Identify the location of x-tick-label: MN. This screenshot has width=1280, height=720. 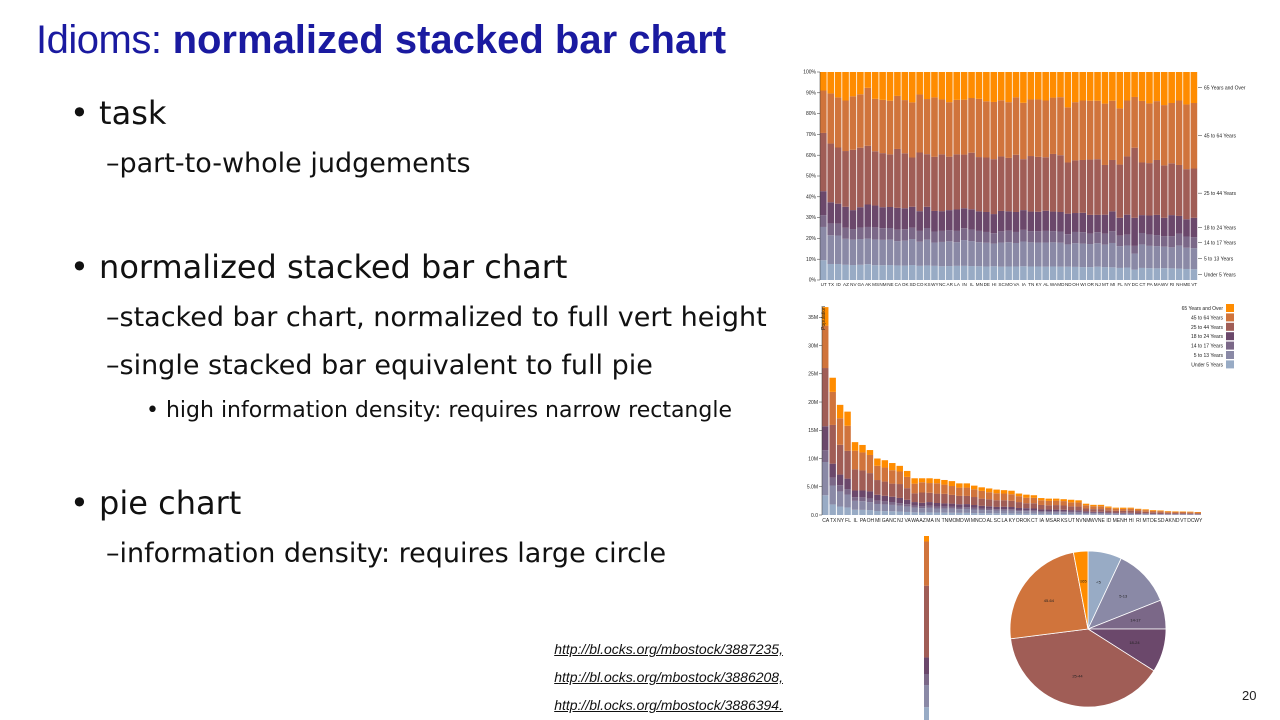
(979, 284).